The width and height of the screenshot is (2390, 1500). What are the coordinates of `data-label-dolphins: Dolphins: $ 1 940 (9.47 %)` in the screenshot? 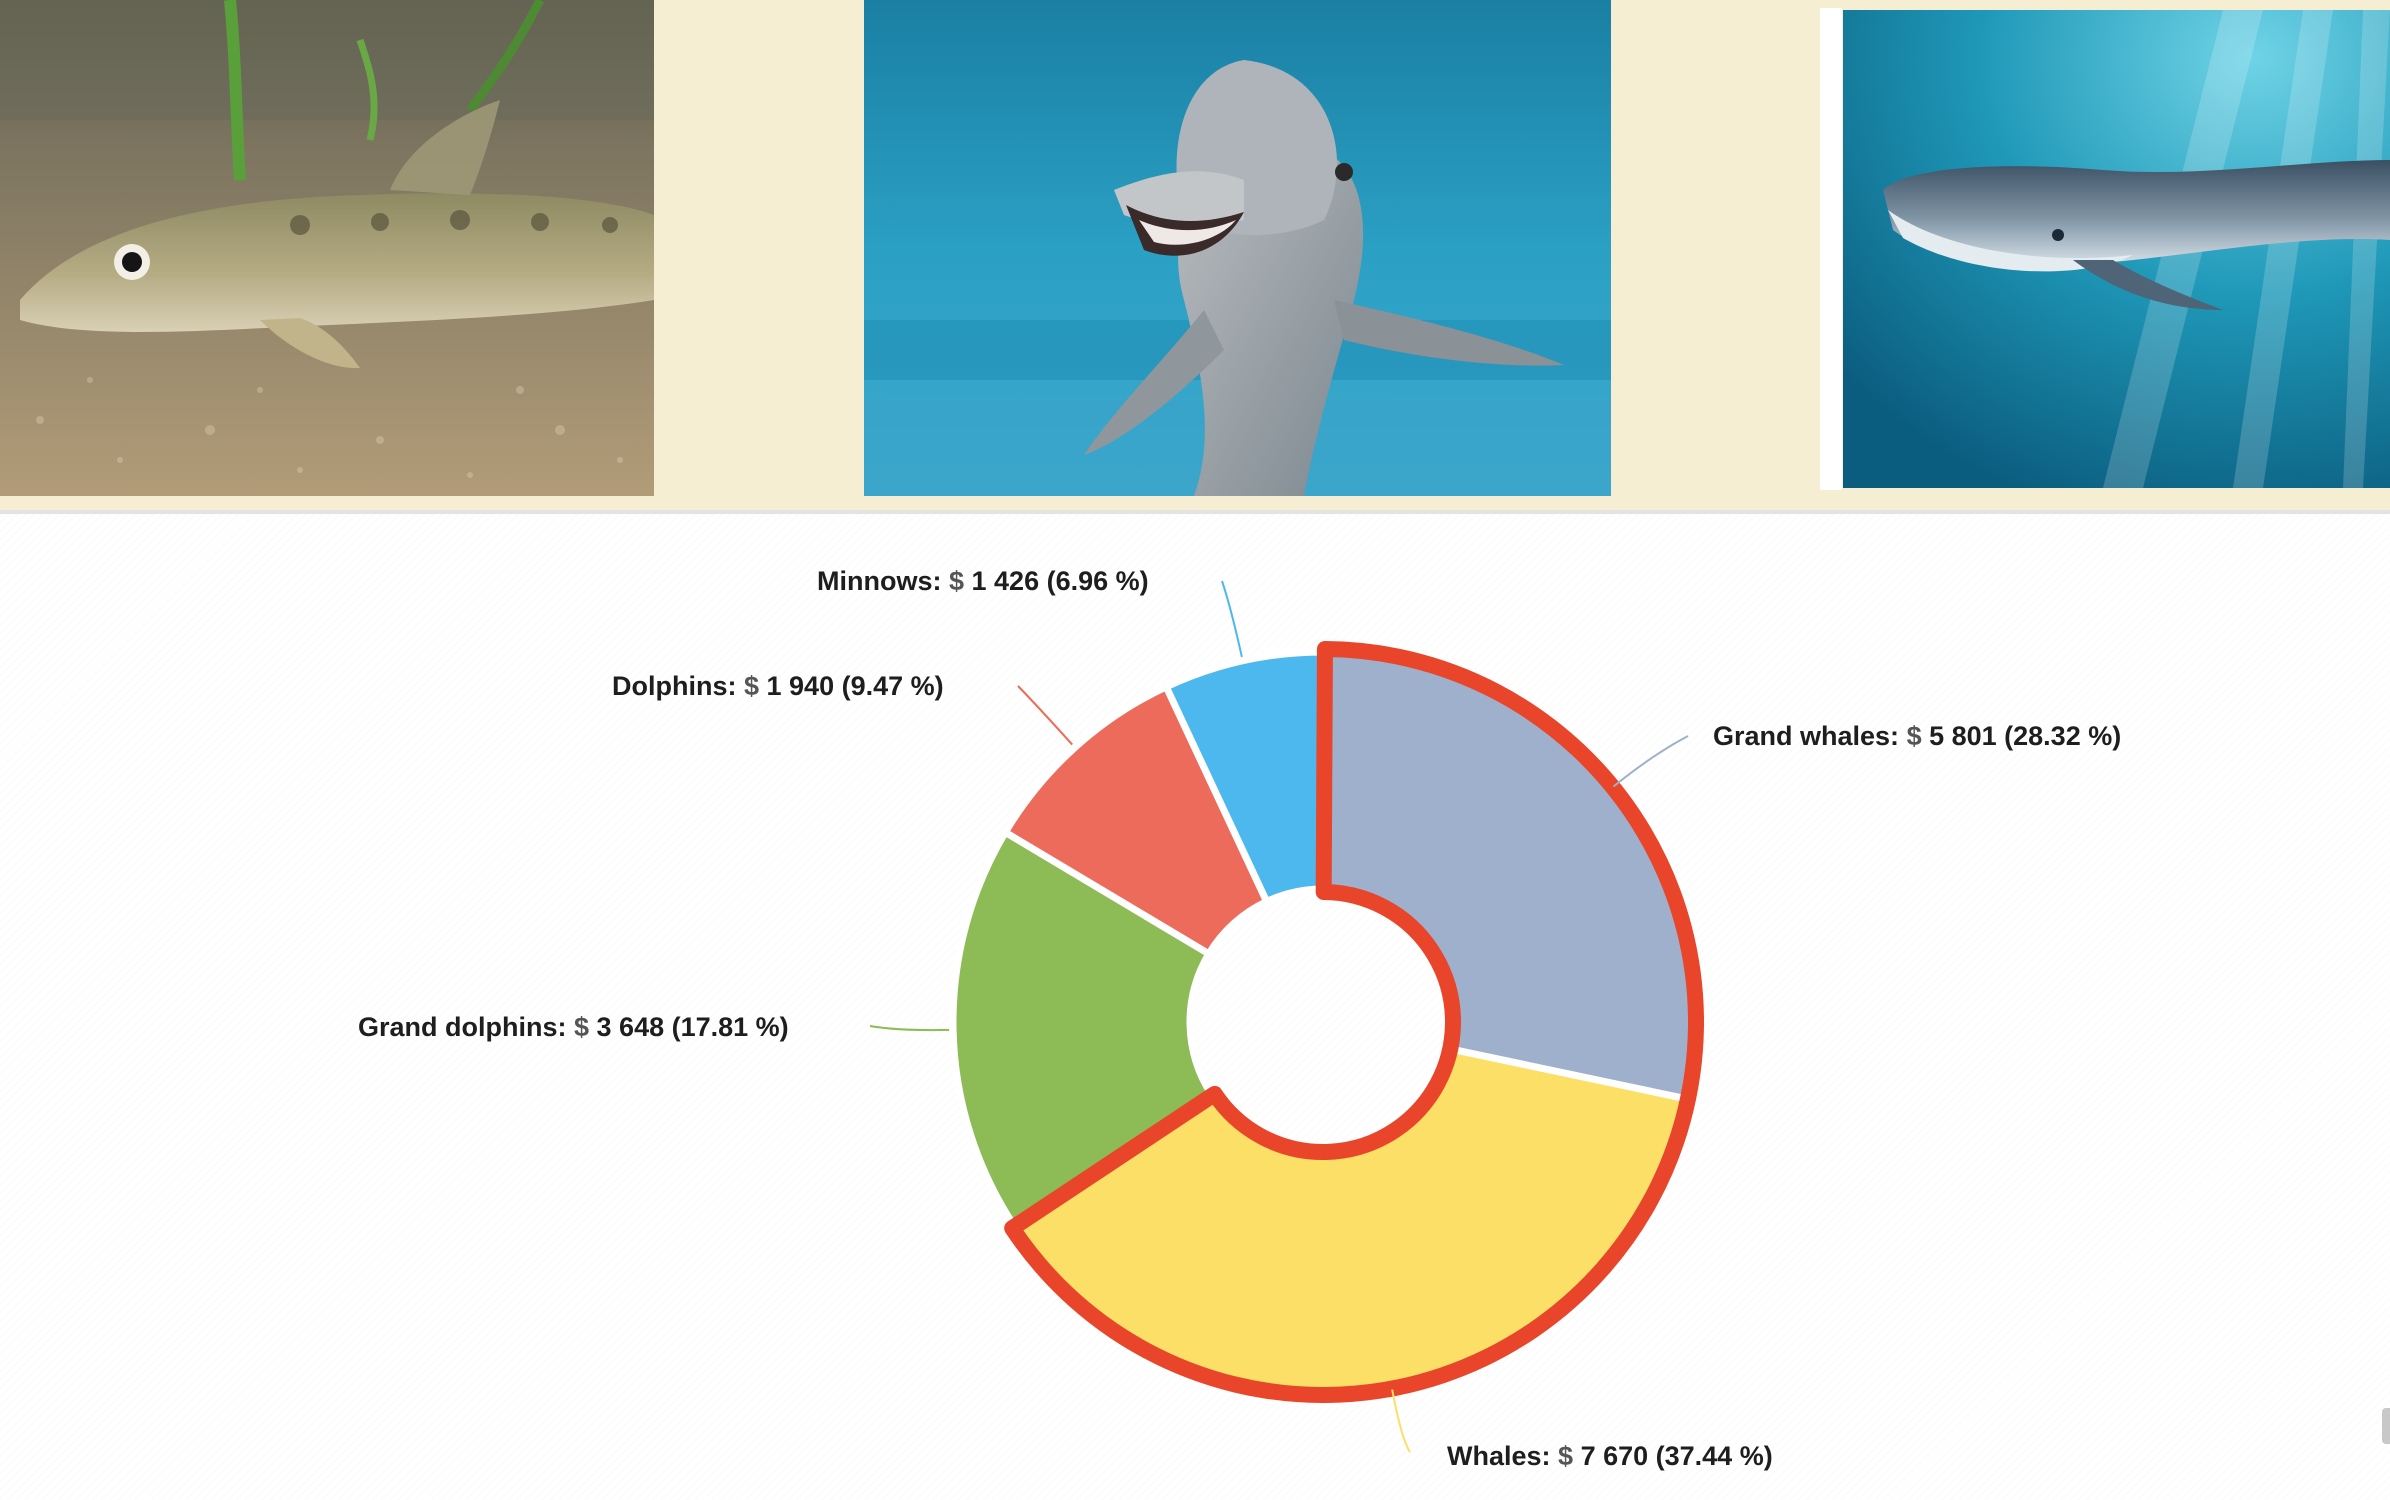 It's located at (778, 686).